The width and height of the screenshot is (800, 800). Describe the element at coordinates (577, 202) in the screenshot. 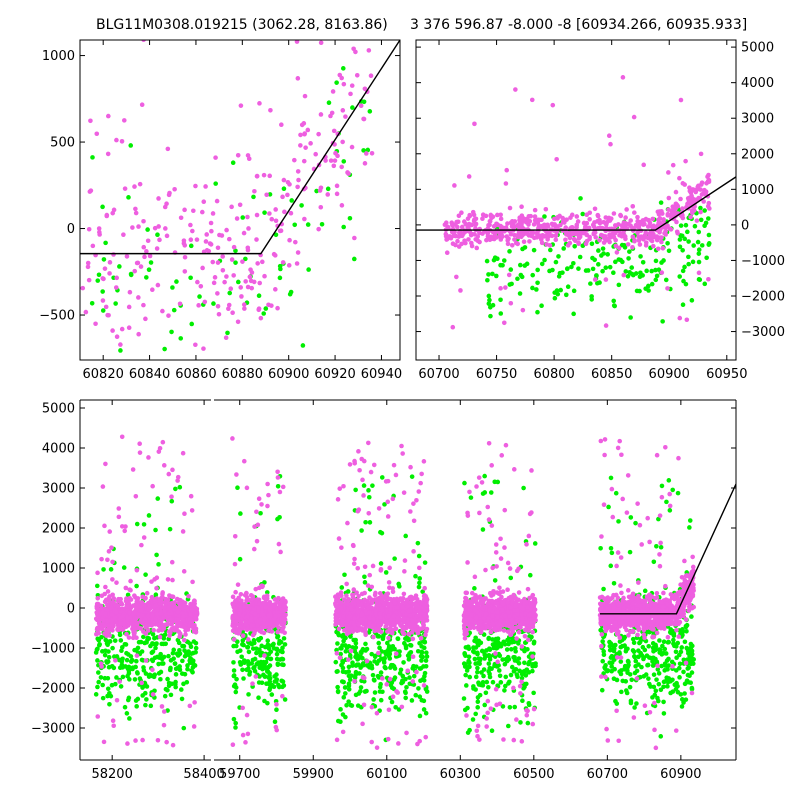

I see `upper-right-points` at that location.